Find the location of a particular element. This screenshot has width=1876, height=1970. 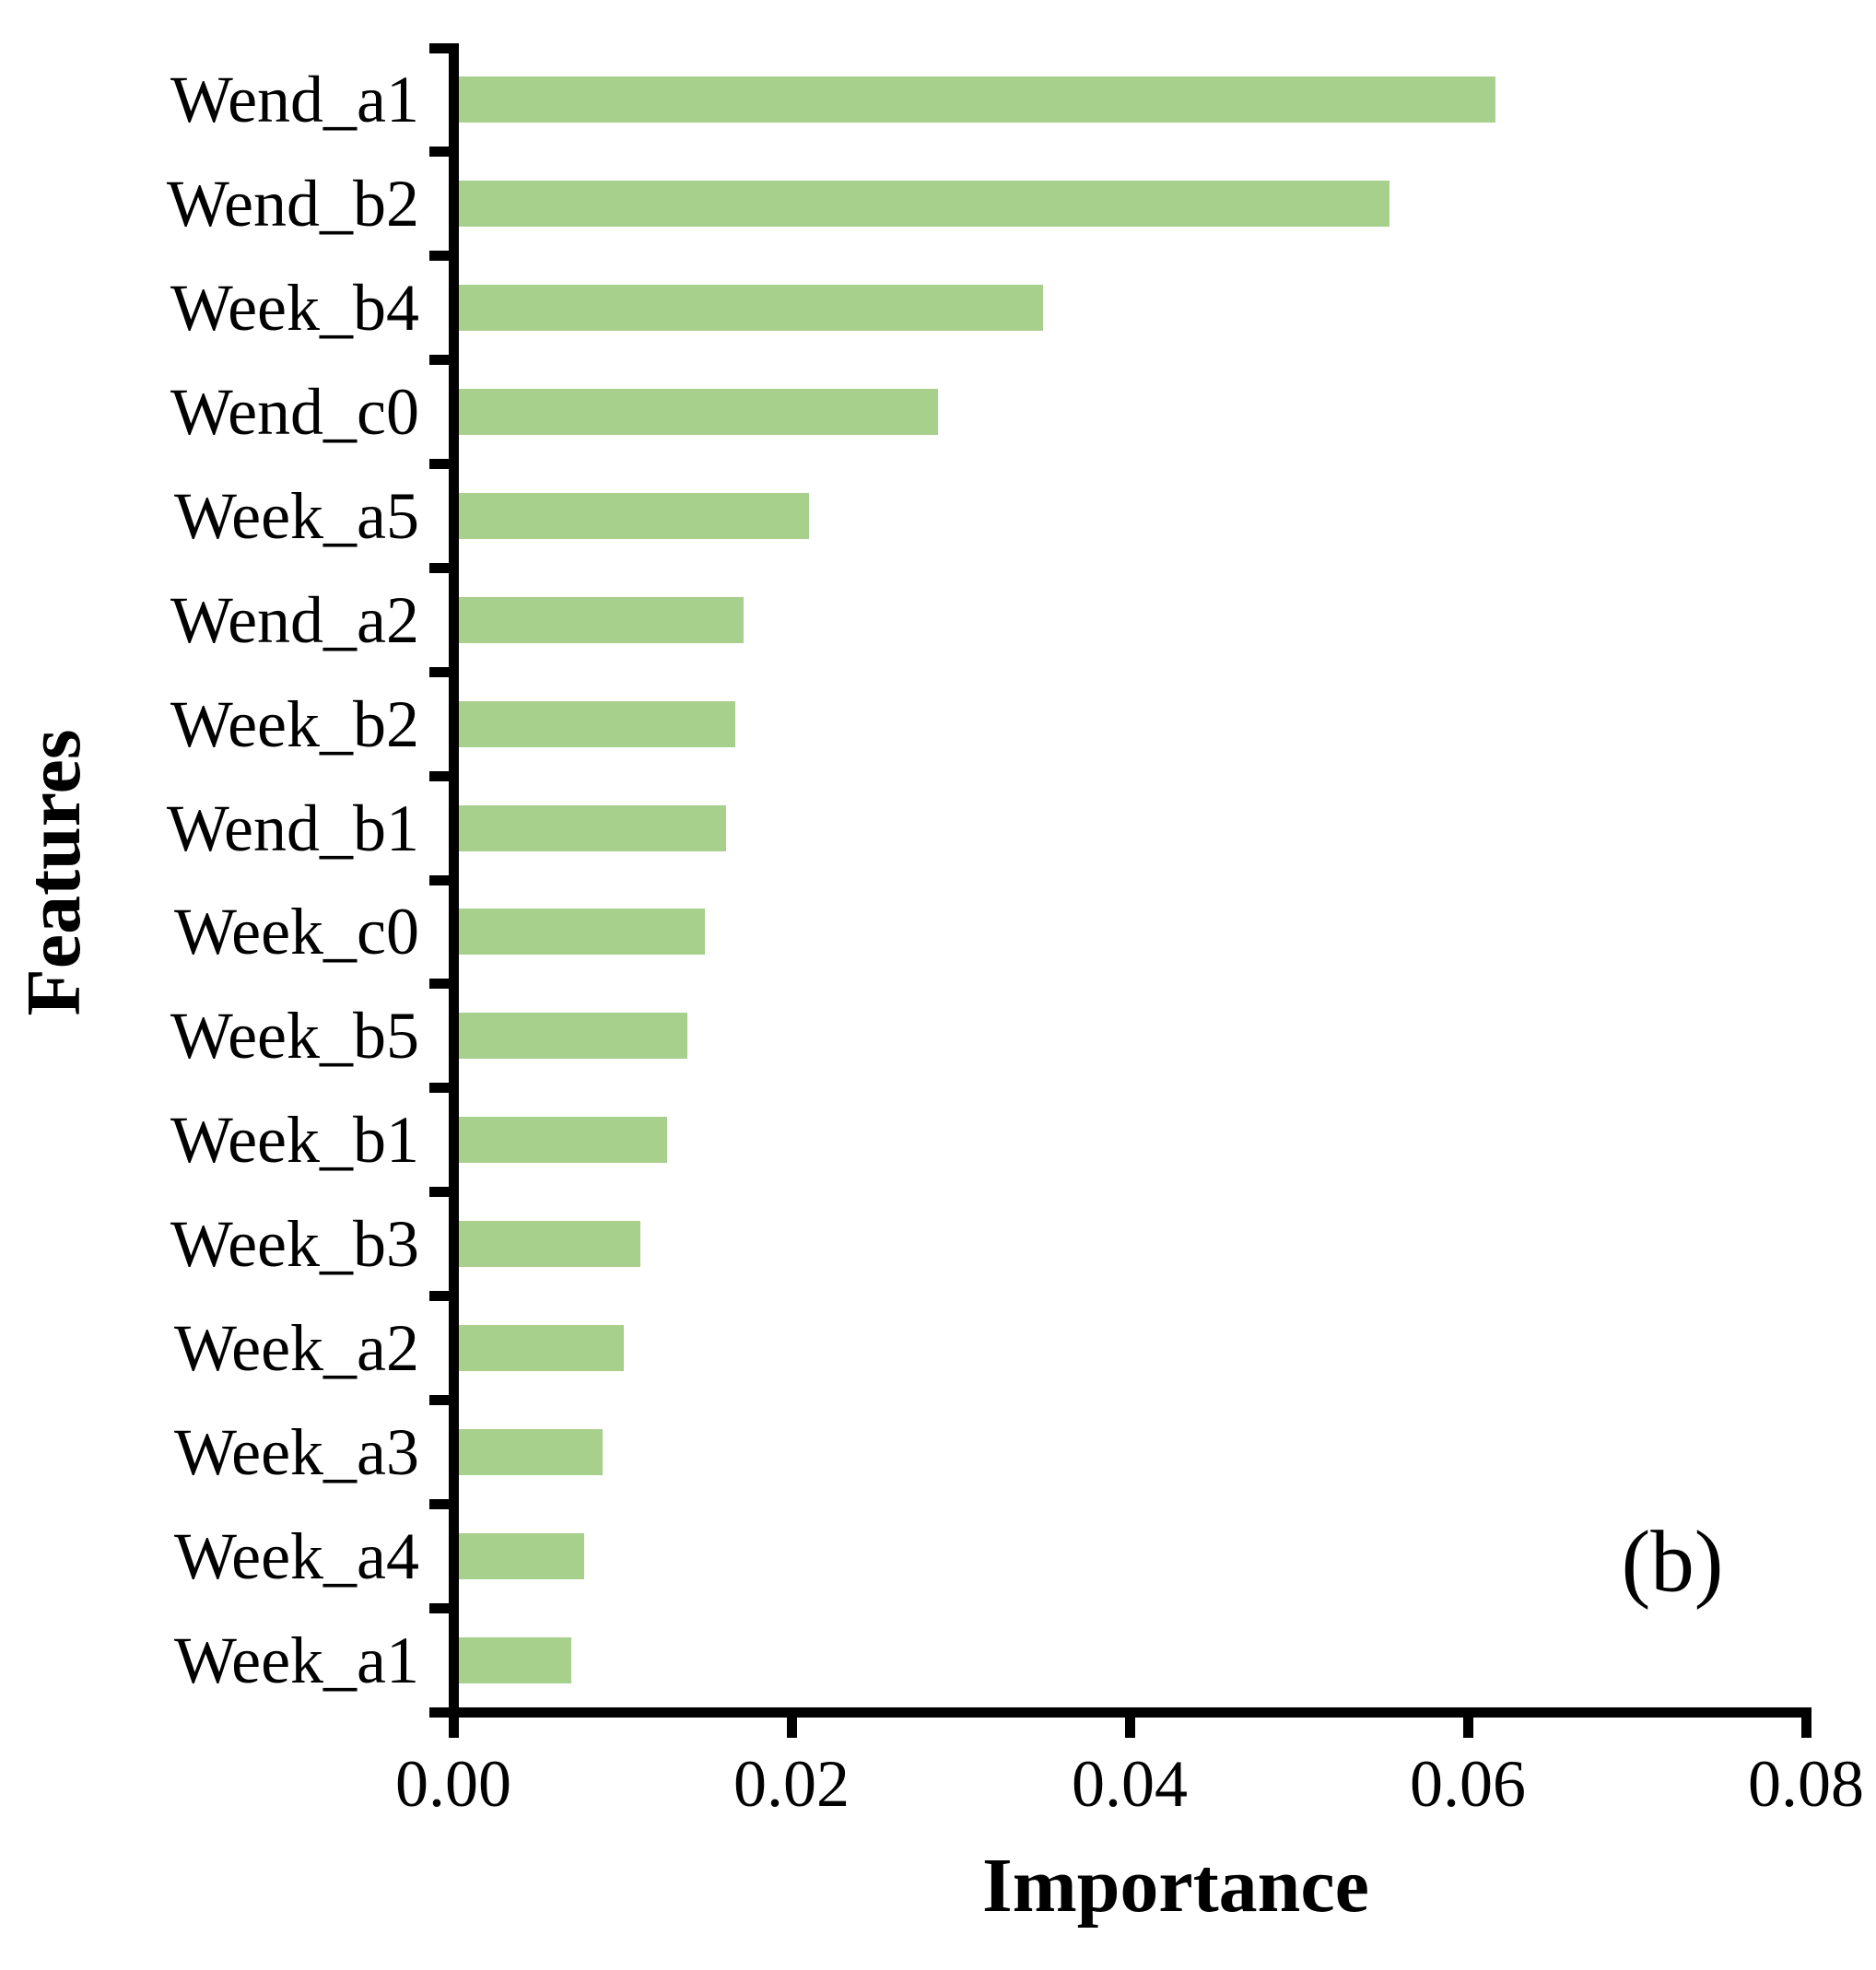

bar-Wend_a1 is located at coordinates (974, 100).